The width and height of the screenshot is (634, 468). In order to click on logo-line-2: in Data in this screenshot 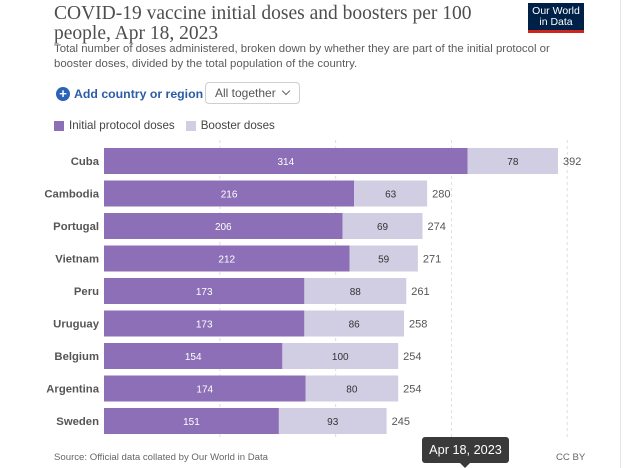, I will do `click(556, 22)`.